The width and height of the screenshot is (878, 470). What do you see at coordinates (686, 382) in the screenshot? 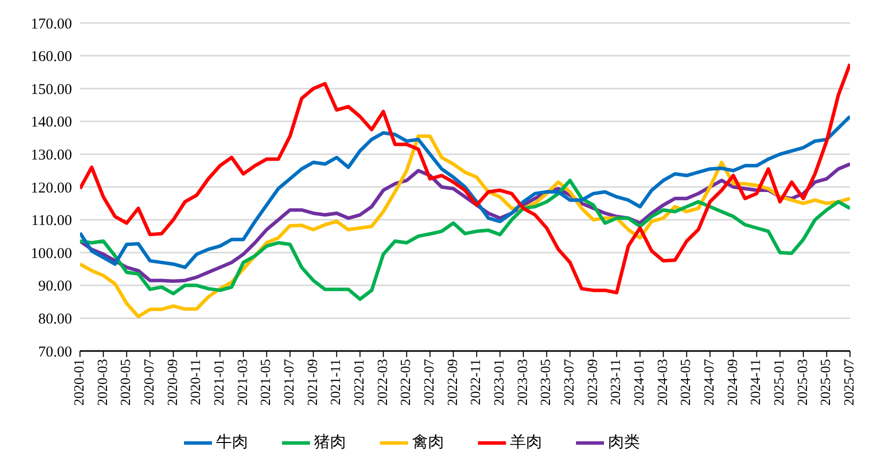
I see `x-tick-label: 2024-05` at bounding box center [686, 382].